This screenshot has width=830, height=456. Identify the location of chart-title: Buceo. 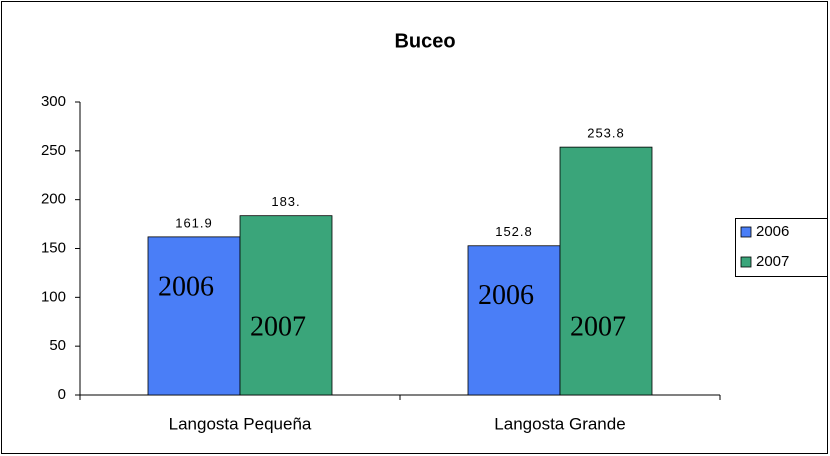
(424, 41).